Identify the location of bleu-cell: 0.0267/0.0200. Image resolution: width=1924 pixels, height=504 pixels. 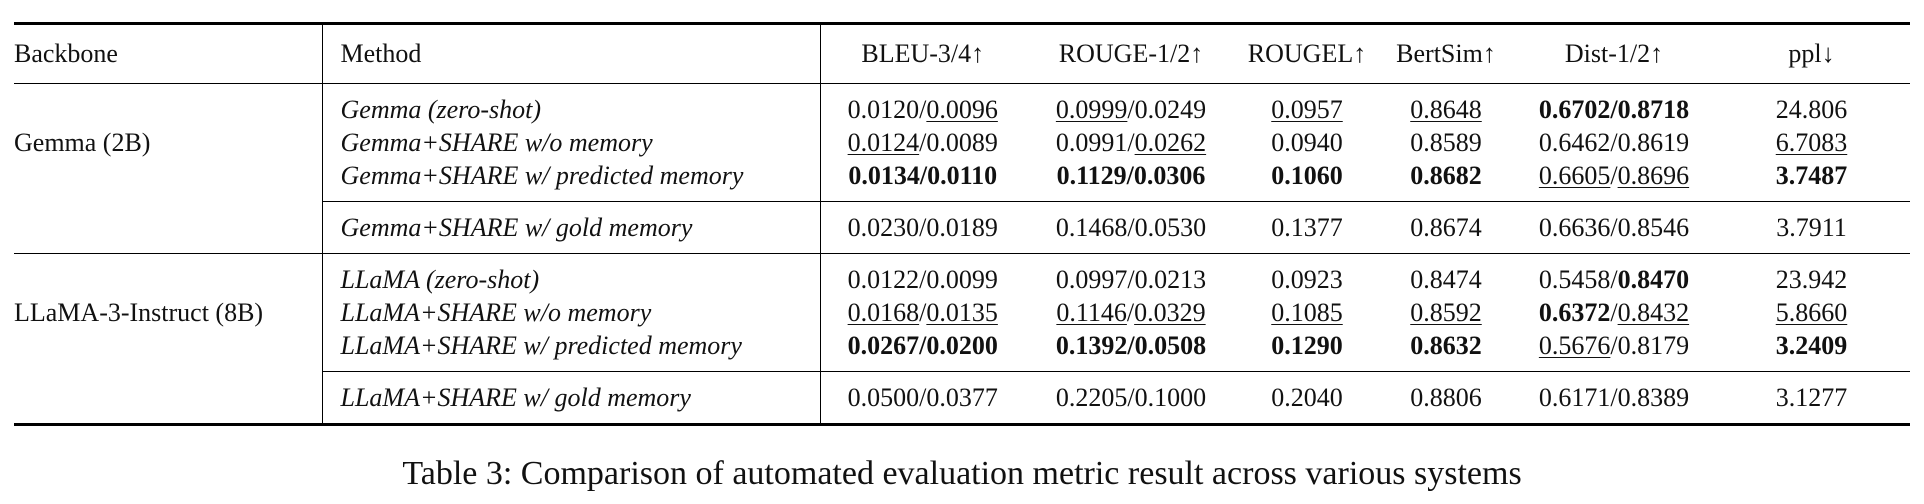
(922, 345).